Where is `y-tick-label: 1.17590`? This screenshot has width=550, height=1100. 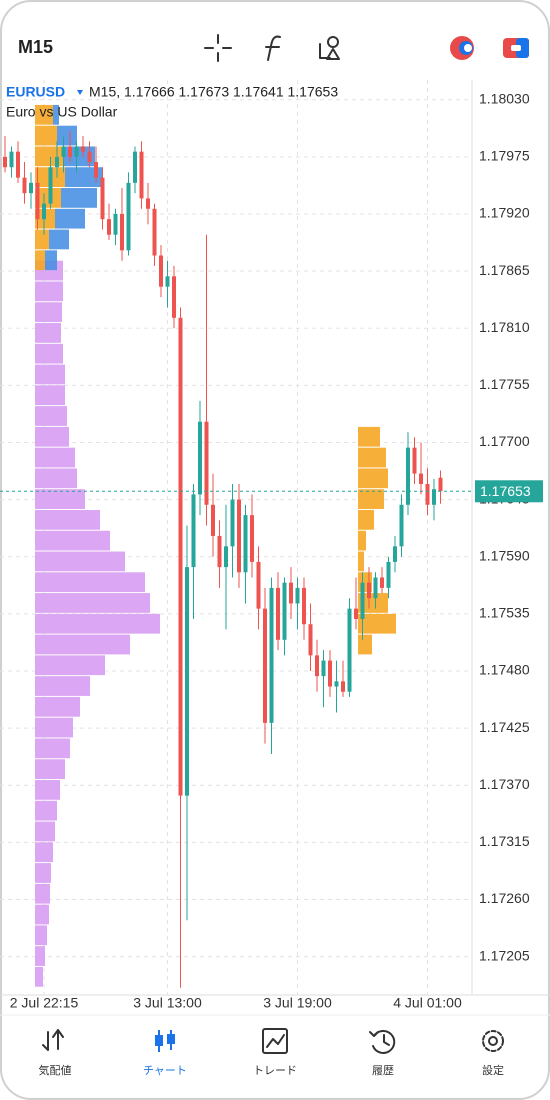 y-tick-label: 1.17590 is located at coordinates (504, 555).